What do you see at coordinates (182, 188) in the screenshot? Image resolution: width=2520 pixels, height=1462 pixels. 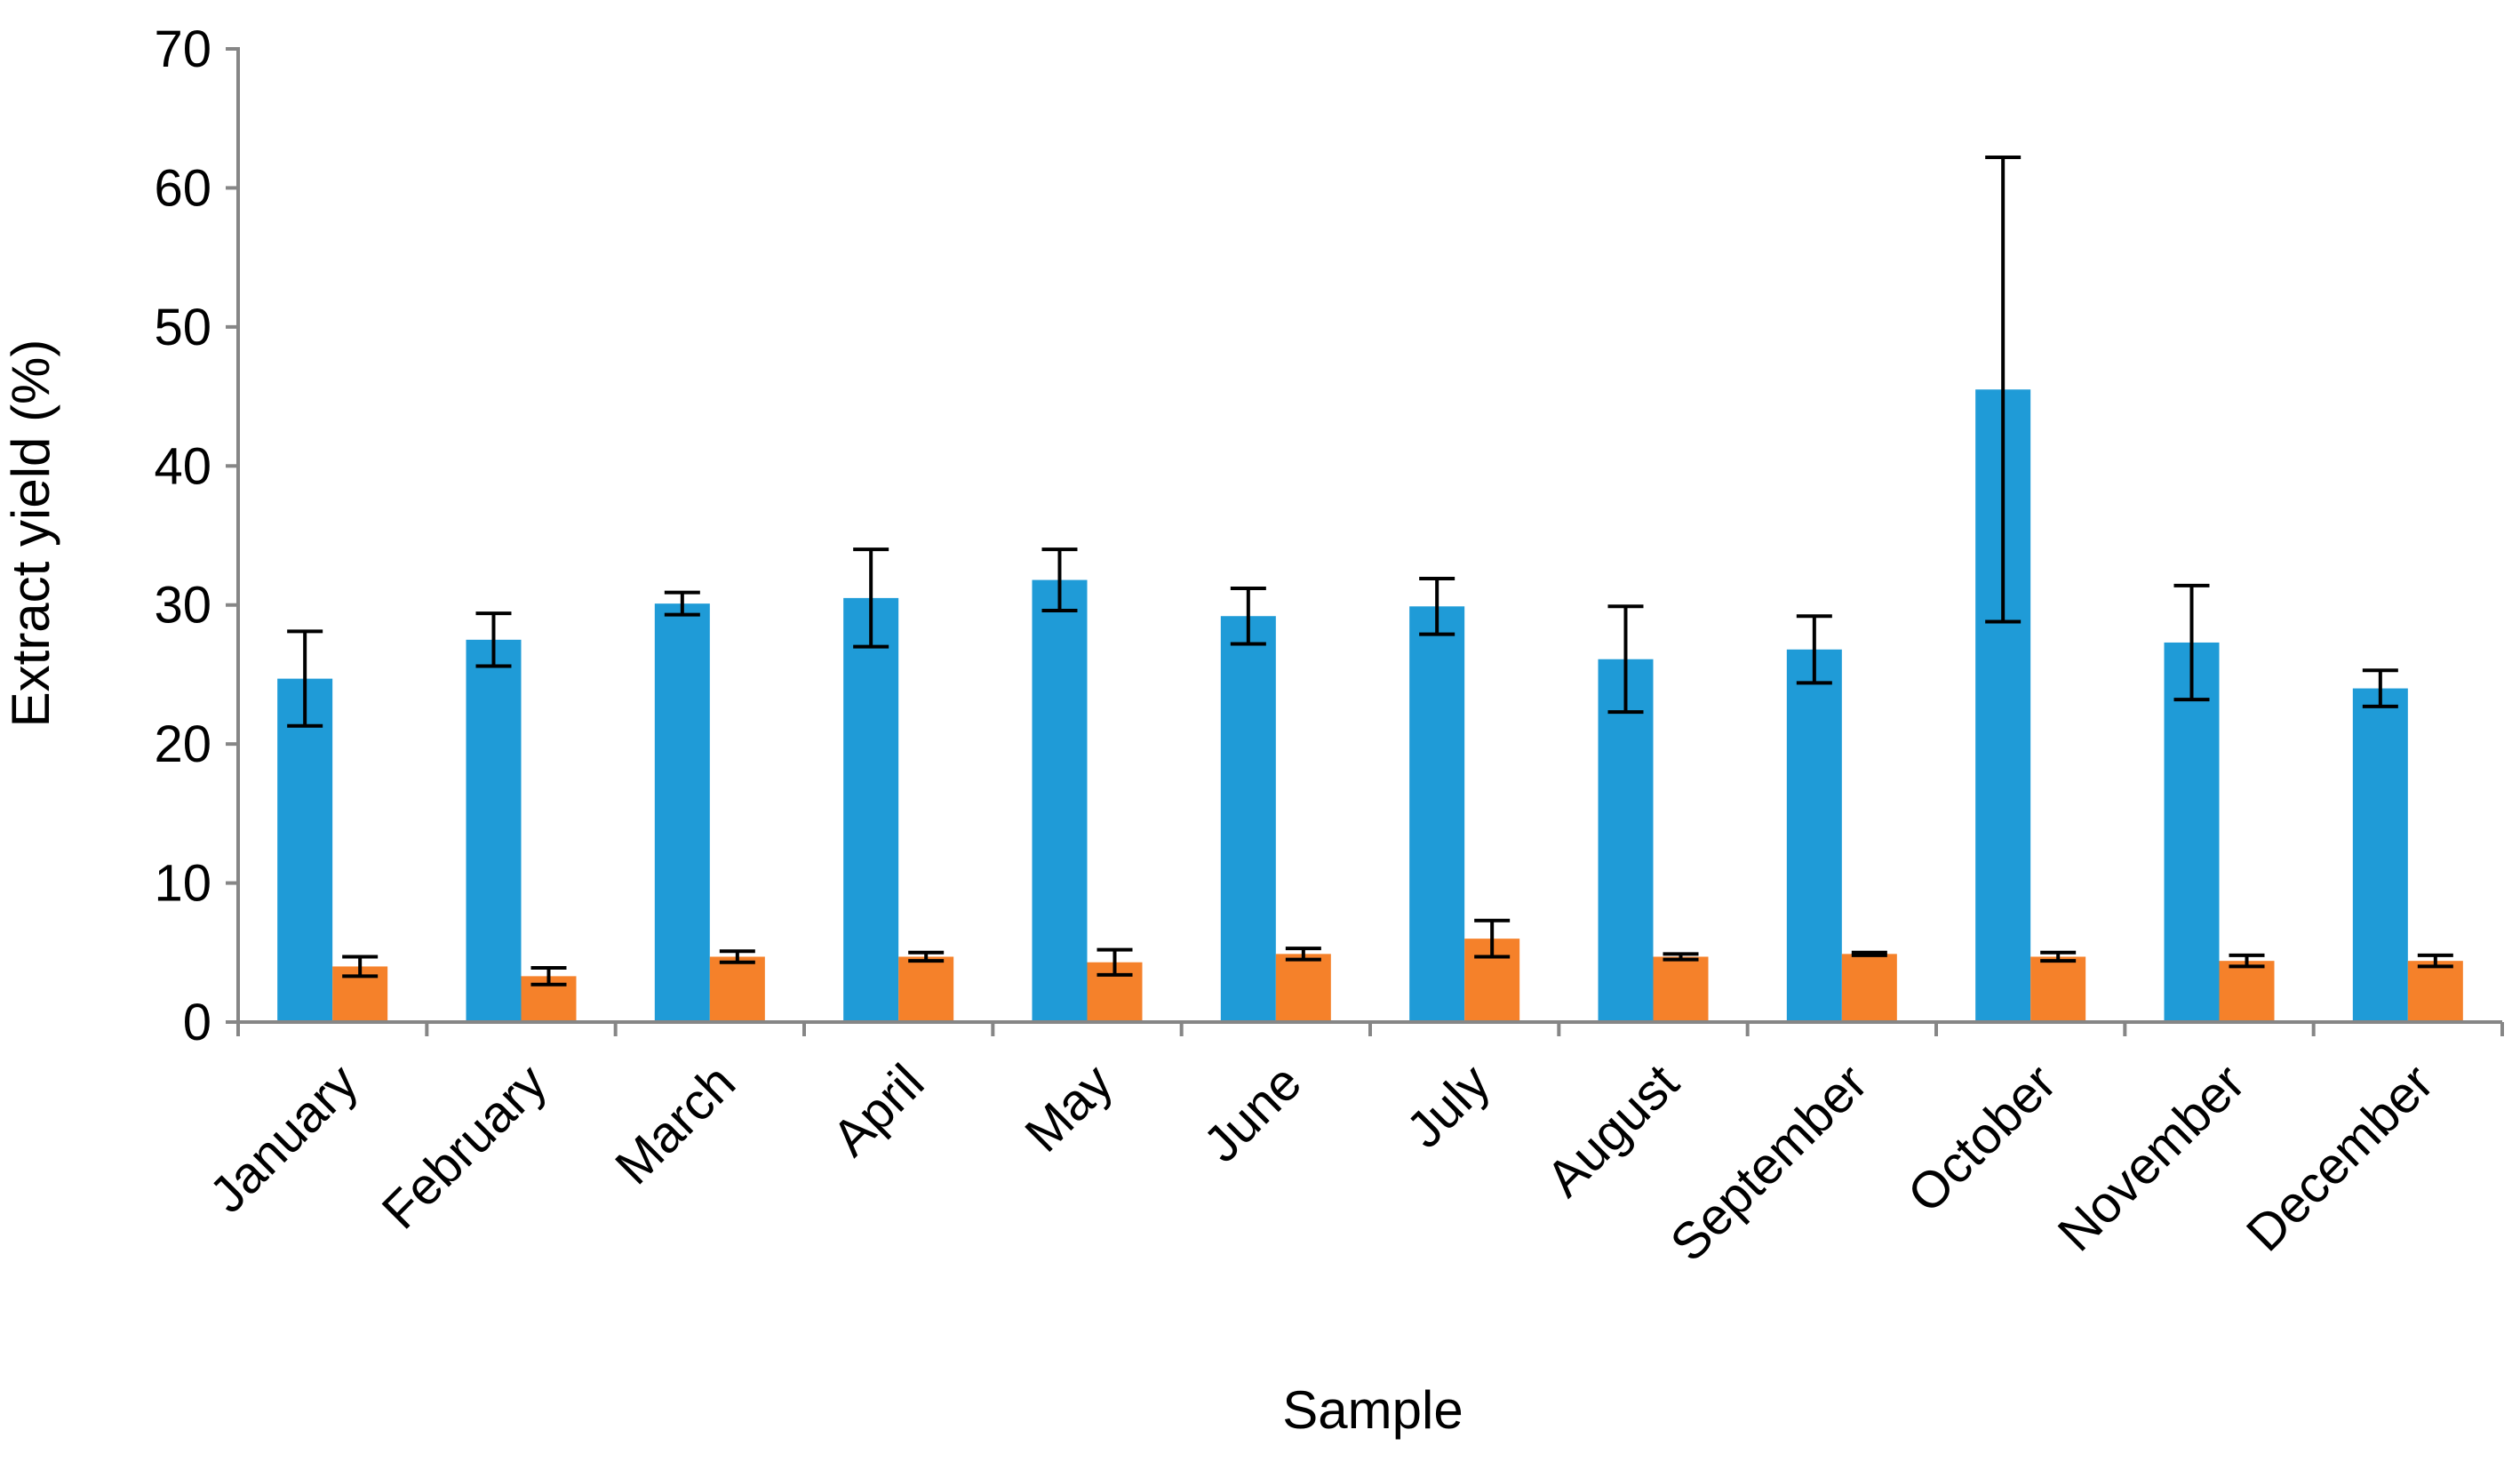 I see `y-tick-label: 60` at bounding box center [182, 188].